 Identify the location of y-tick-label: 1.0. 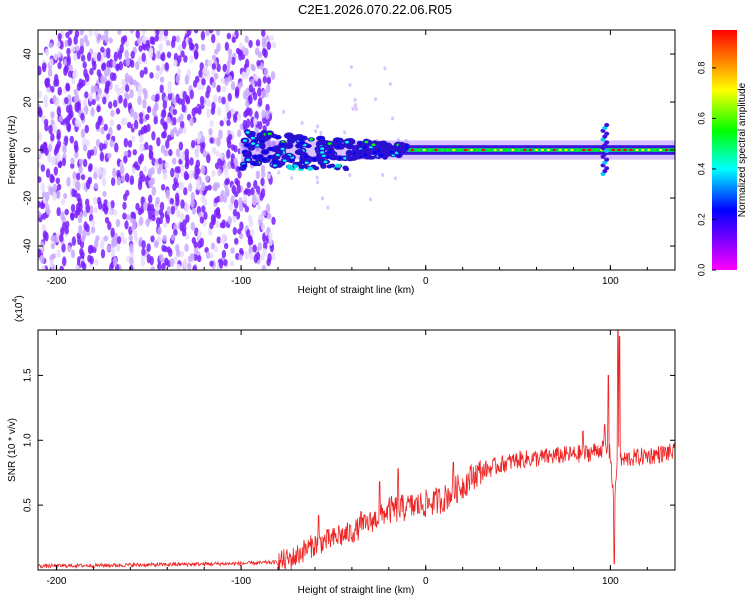
(28, 440).